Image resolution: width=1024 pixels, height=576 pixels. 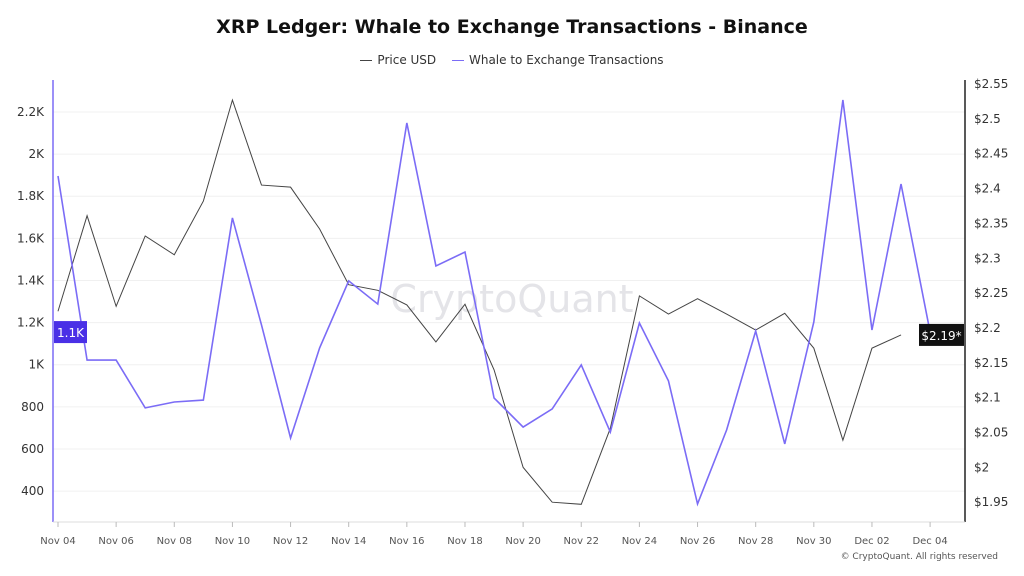 I want to click on legend-item-whale: Whale to Exchange Transactions, so click(x=557, y=60).